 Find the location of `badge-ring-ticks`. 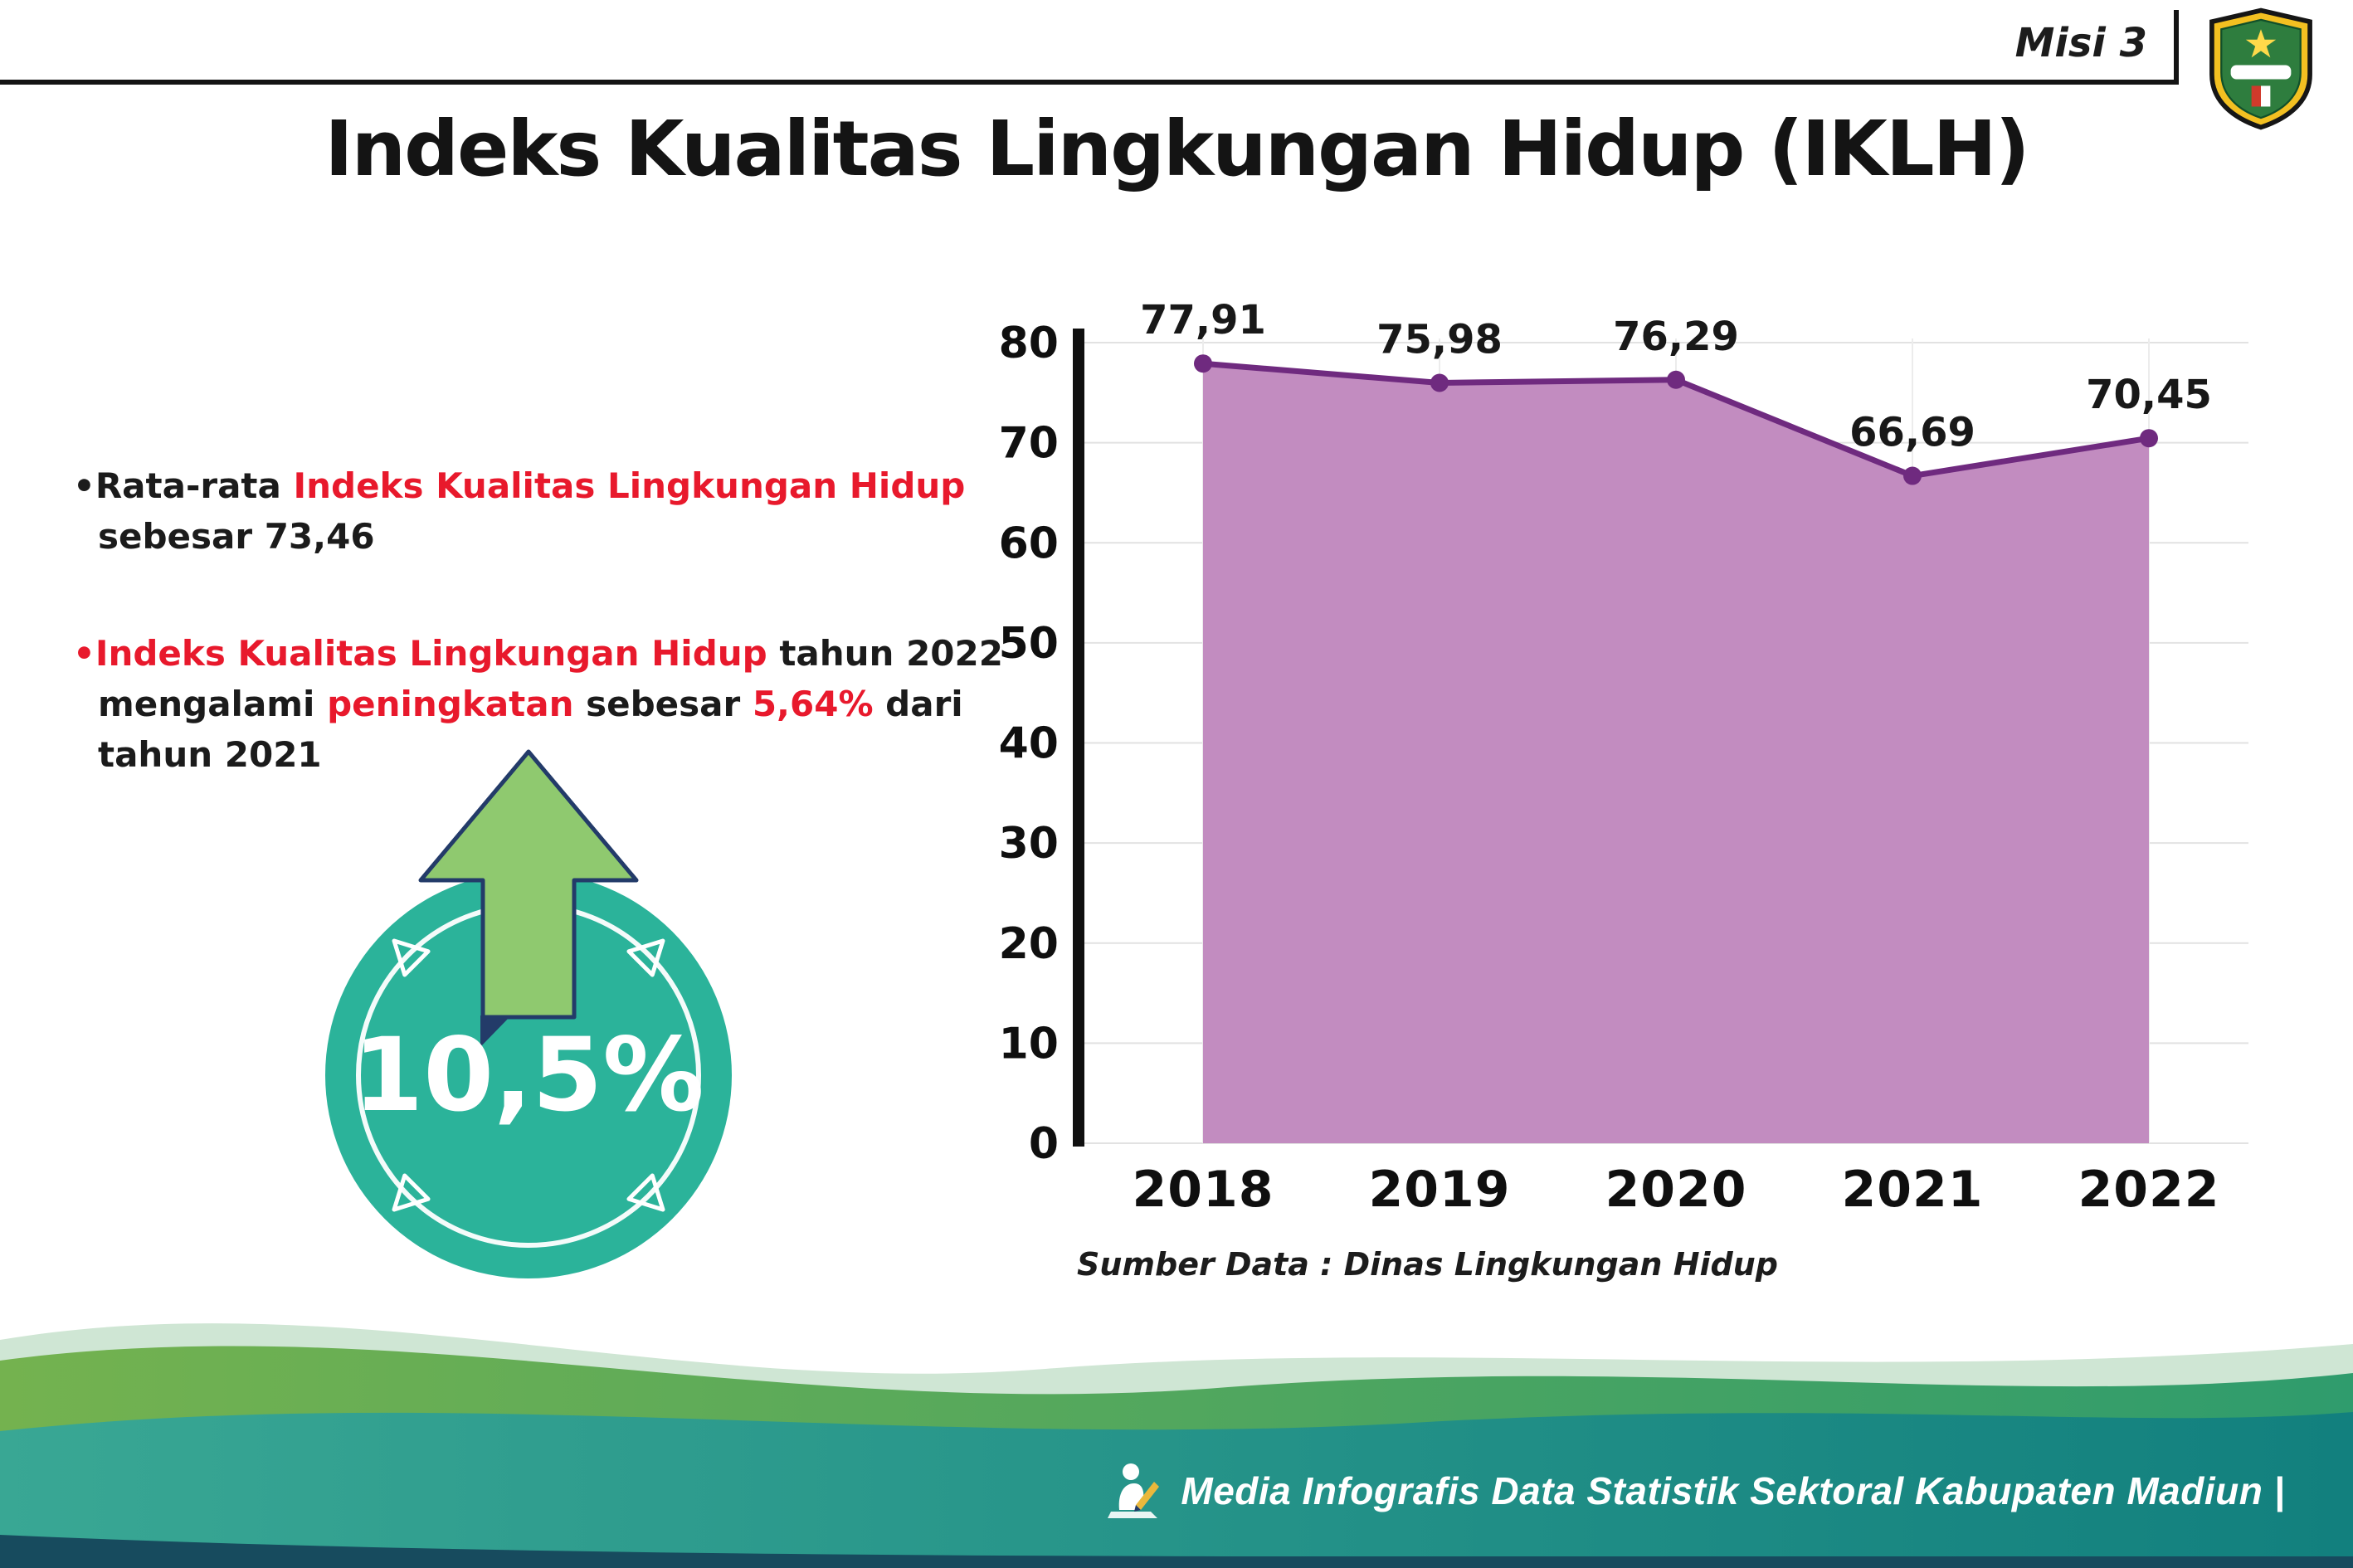

badge-ring-ticks is located at coordinates (528, 1075).